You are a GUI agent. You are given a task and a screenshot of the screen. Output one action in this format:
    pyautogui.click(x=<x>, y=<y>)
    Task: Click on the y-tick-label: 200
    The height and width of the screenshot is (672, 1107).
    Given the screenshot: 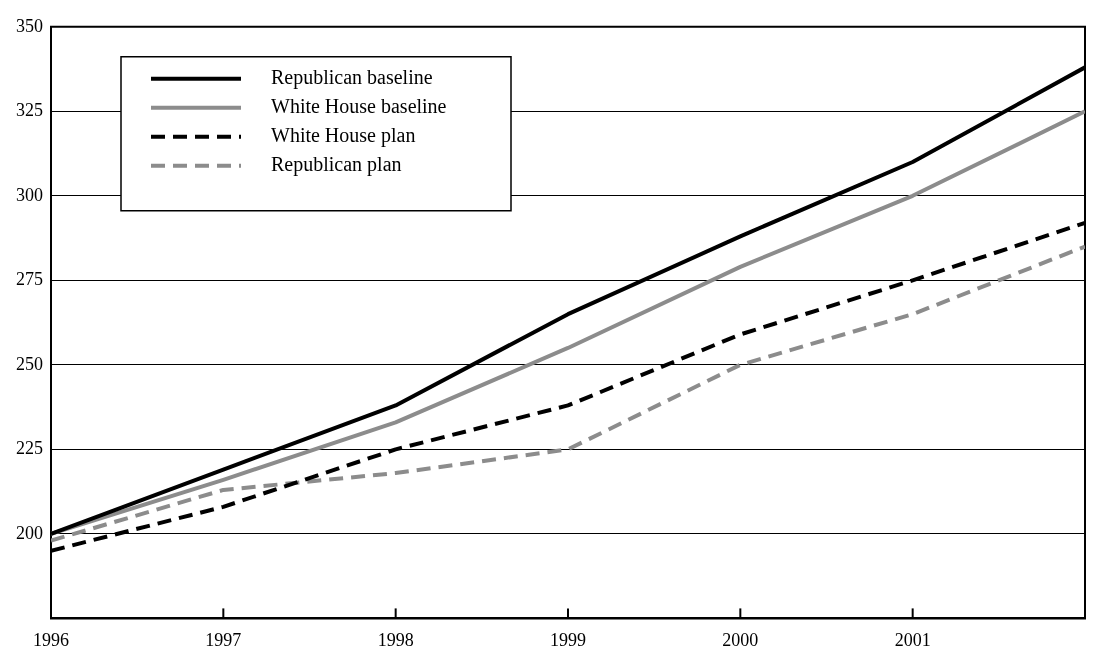 What is the action you would take?
    pyautogui.click(x=29, y=532)
    